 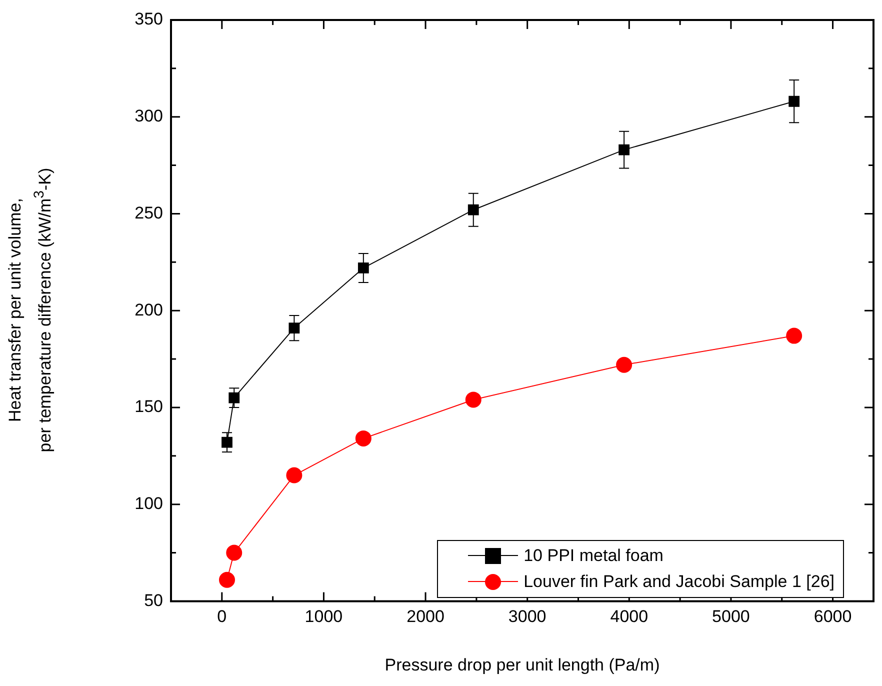 What do you see at coordinates (148, 504) in the screenshot?
I see `y-tick-label: 100` at bounding box center [148, 504].